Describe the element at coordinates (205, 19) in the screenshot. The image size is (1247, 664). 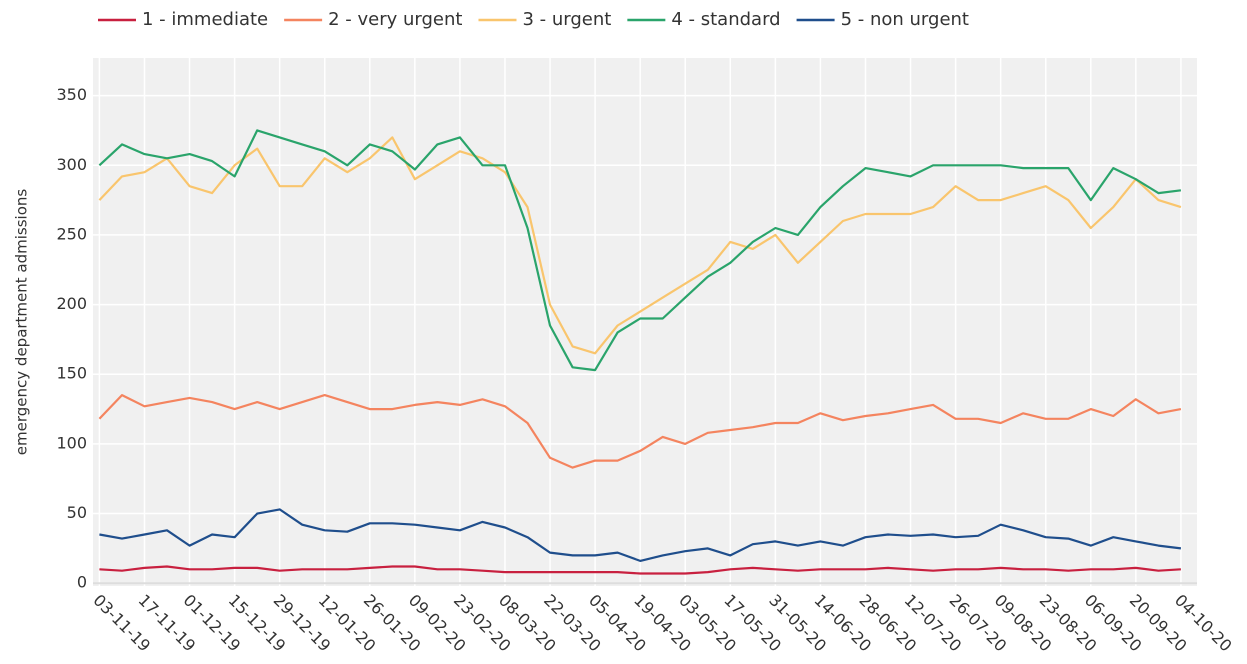
I see `legend-label: 1 - immediate` at that location.